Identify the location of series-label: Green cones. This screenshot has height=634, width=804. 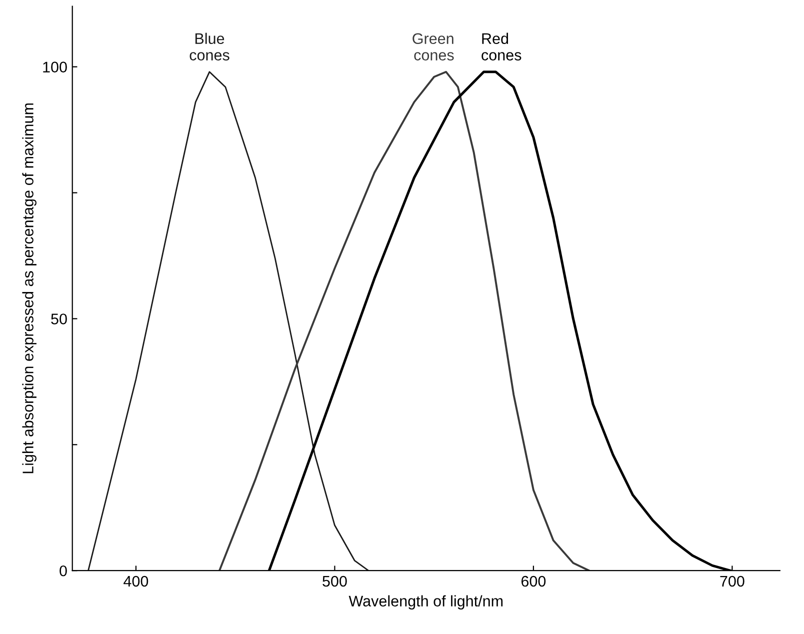
(433, 46).